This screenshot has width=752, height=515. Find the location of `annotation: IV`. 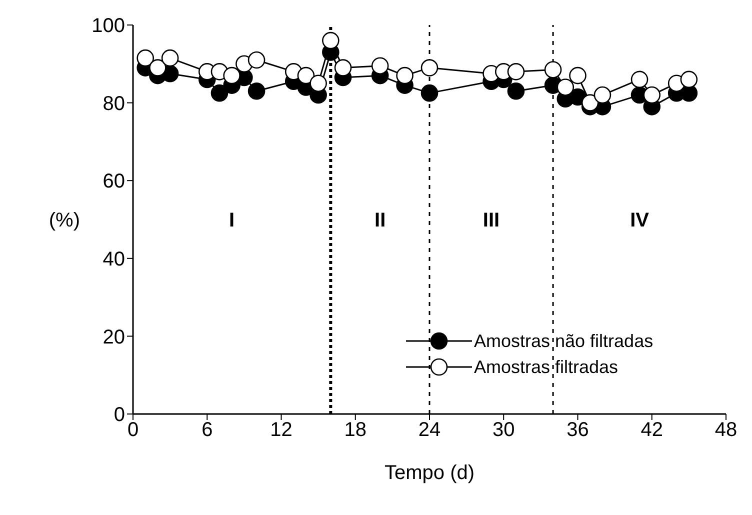

annotation: IV is located at coordinates (640, 221).